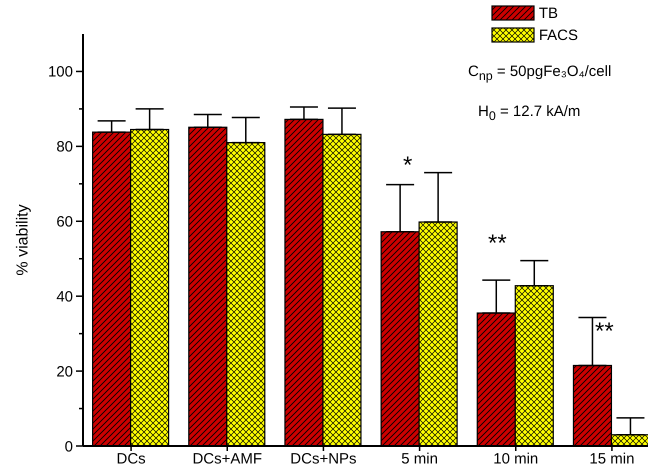 The height and width of the screenshot is (473, 648). What do you see at coordinates (515, 459) in the screenshot?
I see `x-tick-label: 10 min` at bounding box center [515, 459].